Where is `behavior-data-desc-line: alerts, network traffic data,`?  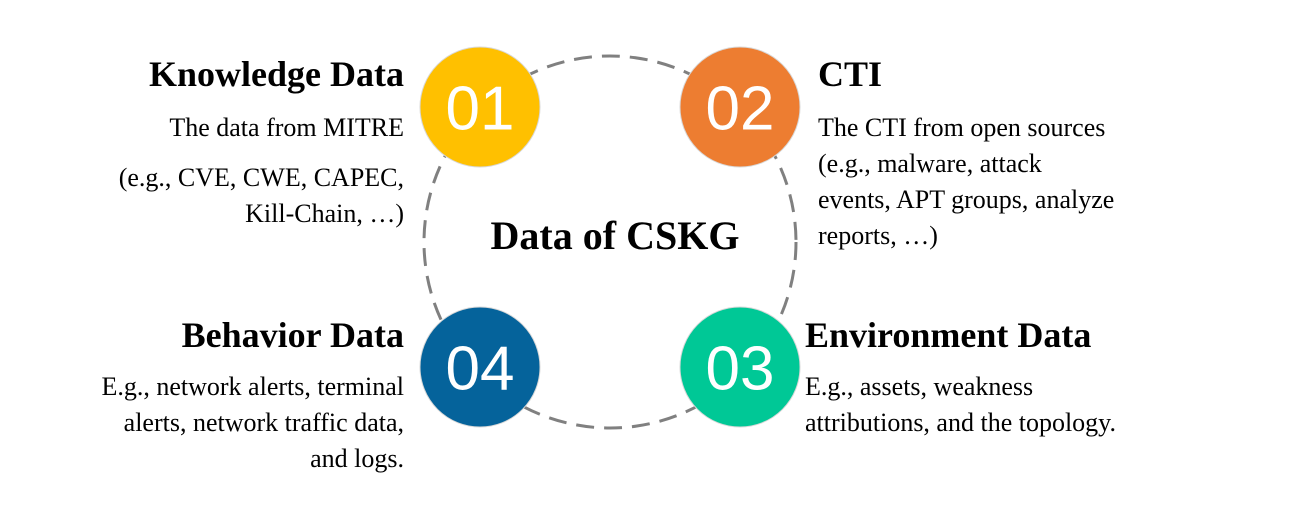
behavior-data-desc-line: alerts, network traffic data, is located at coordinates (263, 422).